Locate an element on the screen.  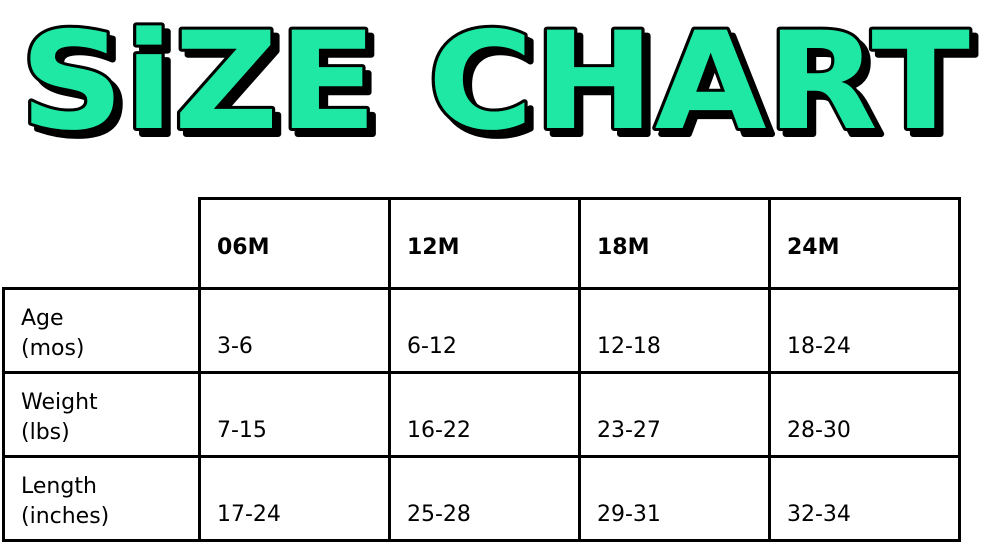
column-header: 24M is located at coordinates (864, 243).